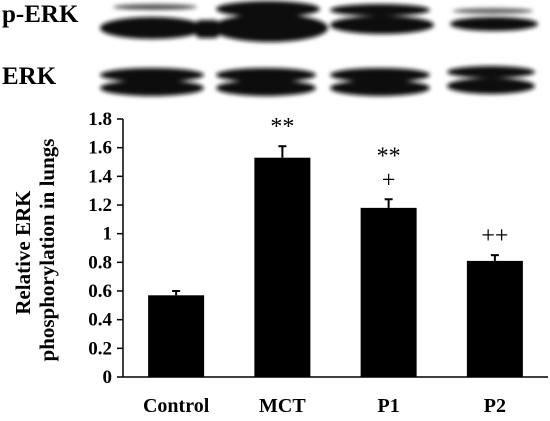 The width and height of the screenshot is (550, 421). I want to click on significance-mark-p1: +, so click(389, 180).